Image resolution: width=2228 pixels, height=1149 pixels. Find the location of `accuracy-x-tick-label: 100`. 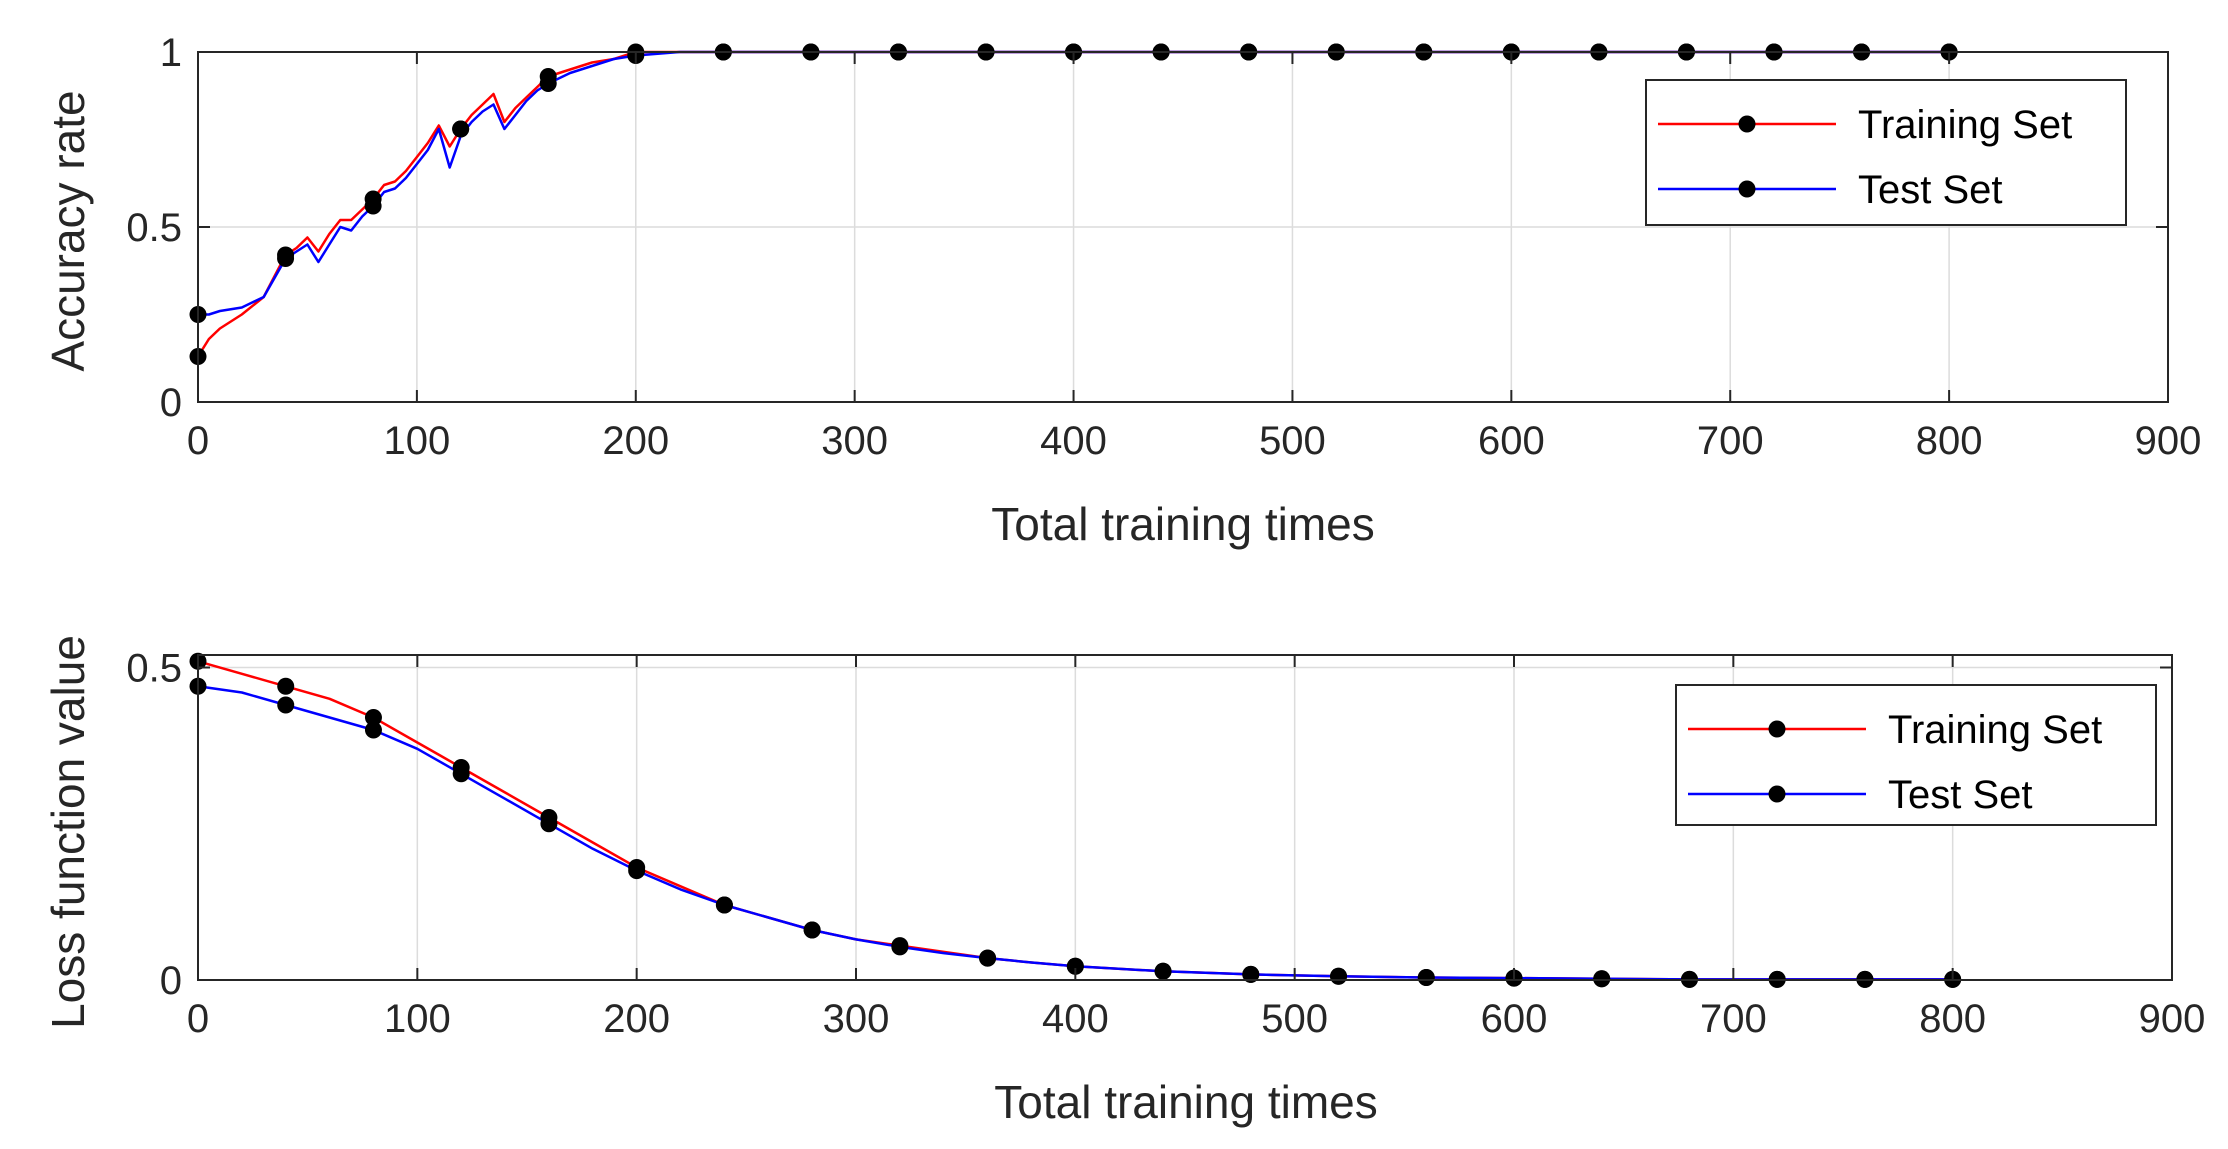

accuracy-x-tick-label: 100 is located at coordinates (417, 441).